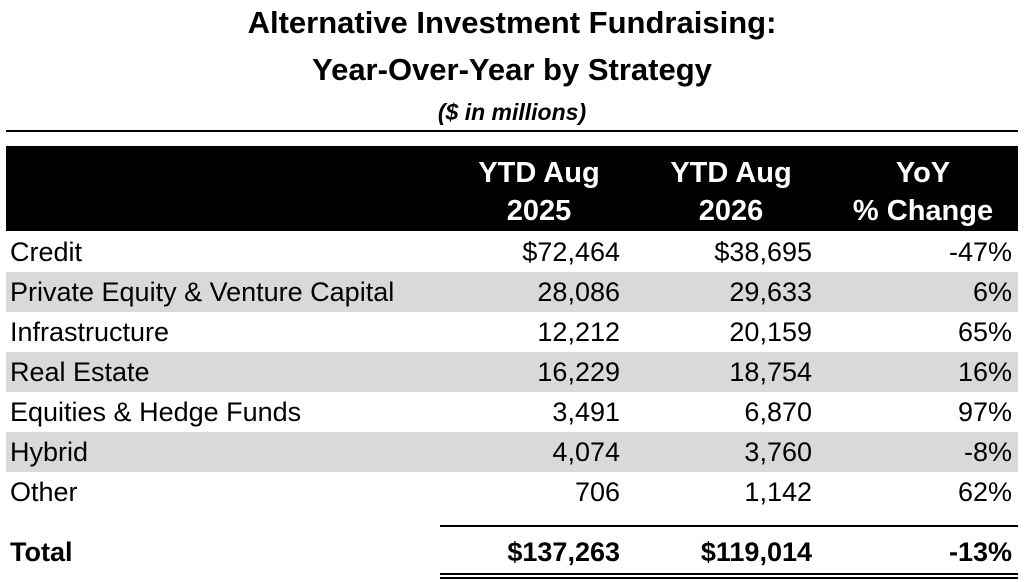  I want to click on strategy-label: Equities & Hedge Funds, so click(156, 412).